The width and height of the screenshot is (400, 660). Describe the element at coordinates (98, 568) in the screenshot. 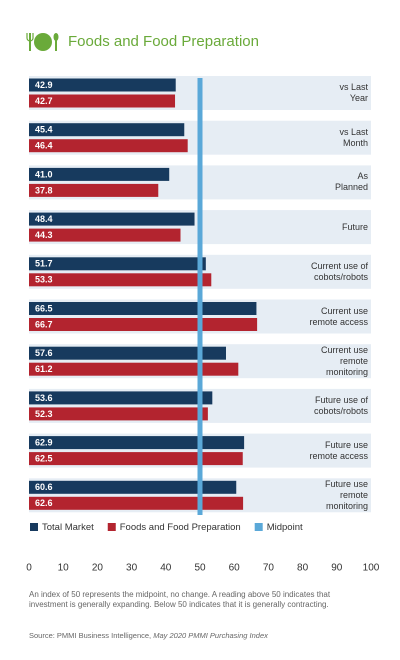

I see `x-tick-label: 20` at that location.